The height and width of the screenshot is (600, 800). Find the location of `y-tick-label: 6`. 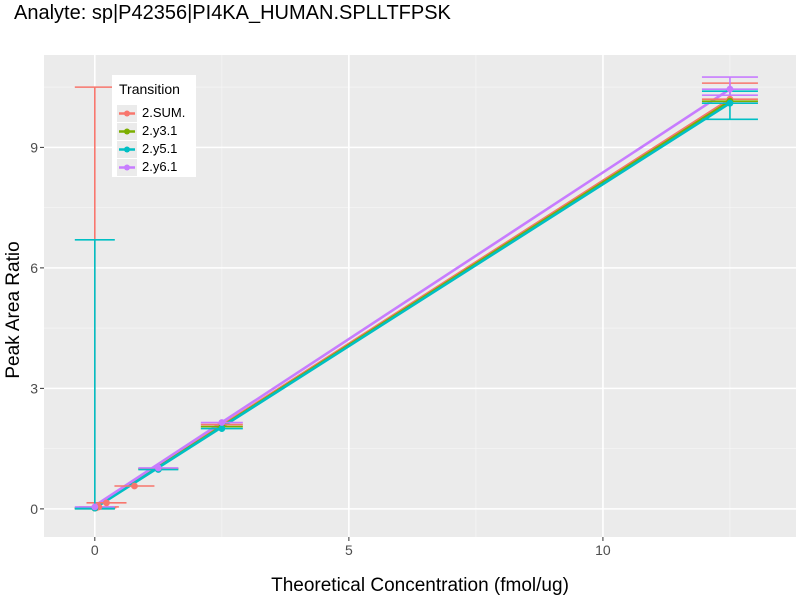

y-tick-label: 6 is located at coordinates (34, 268).